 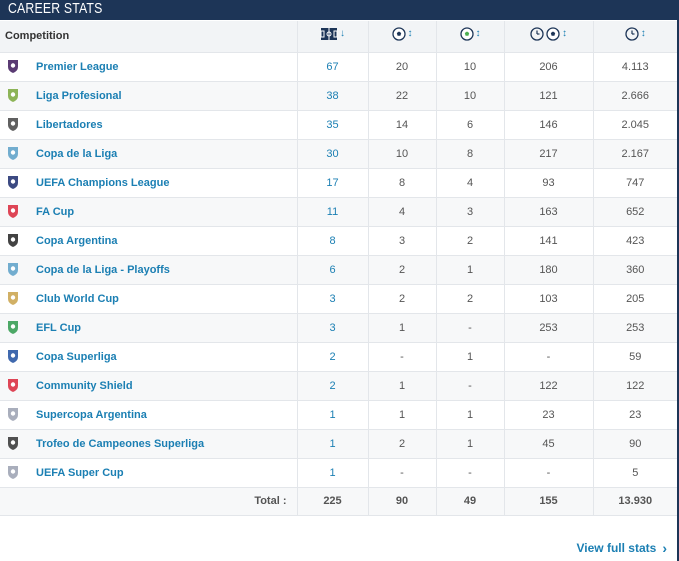 I want to click on table-row: Copa Superliga 2-1-59, so click(x=338, y=357).